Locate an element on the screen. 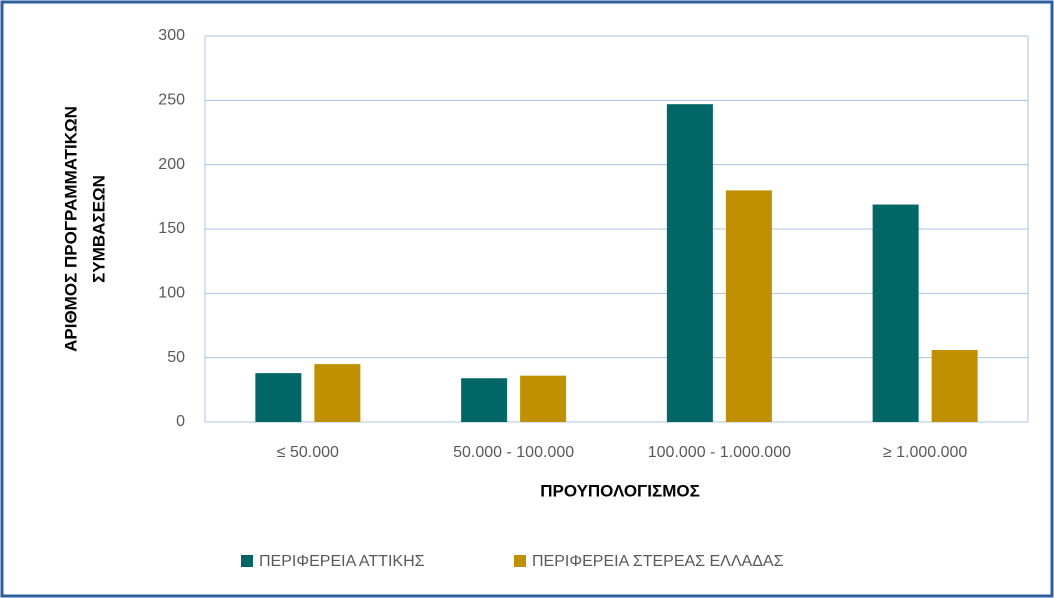  x-tick-label: ≤ 50.000 is located at coordinates (308, 452).